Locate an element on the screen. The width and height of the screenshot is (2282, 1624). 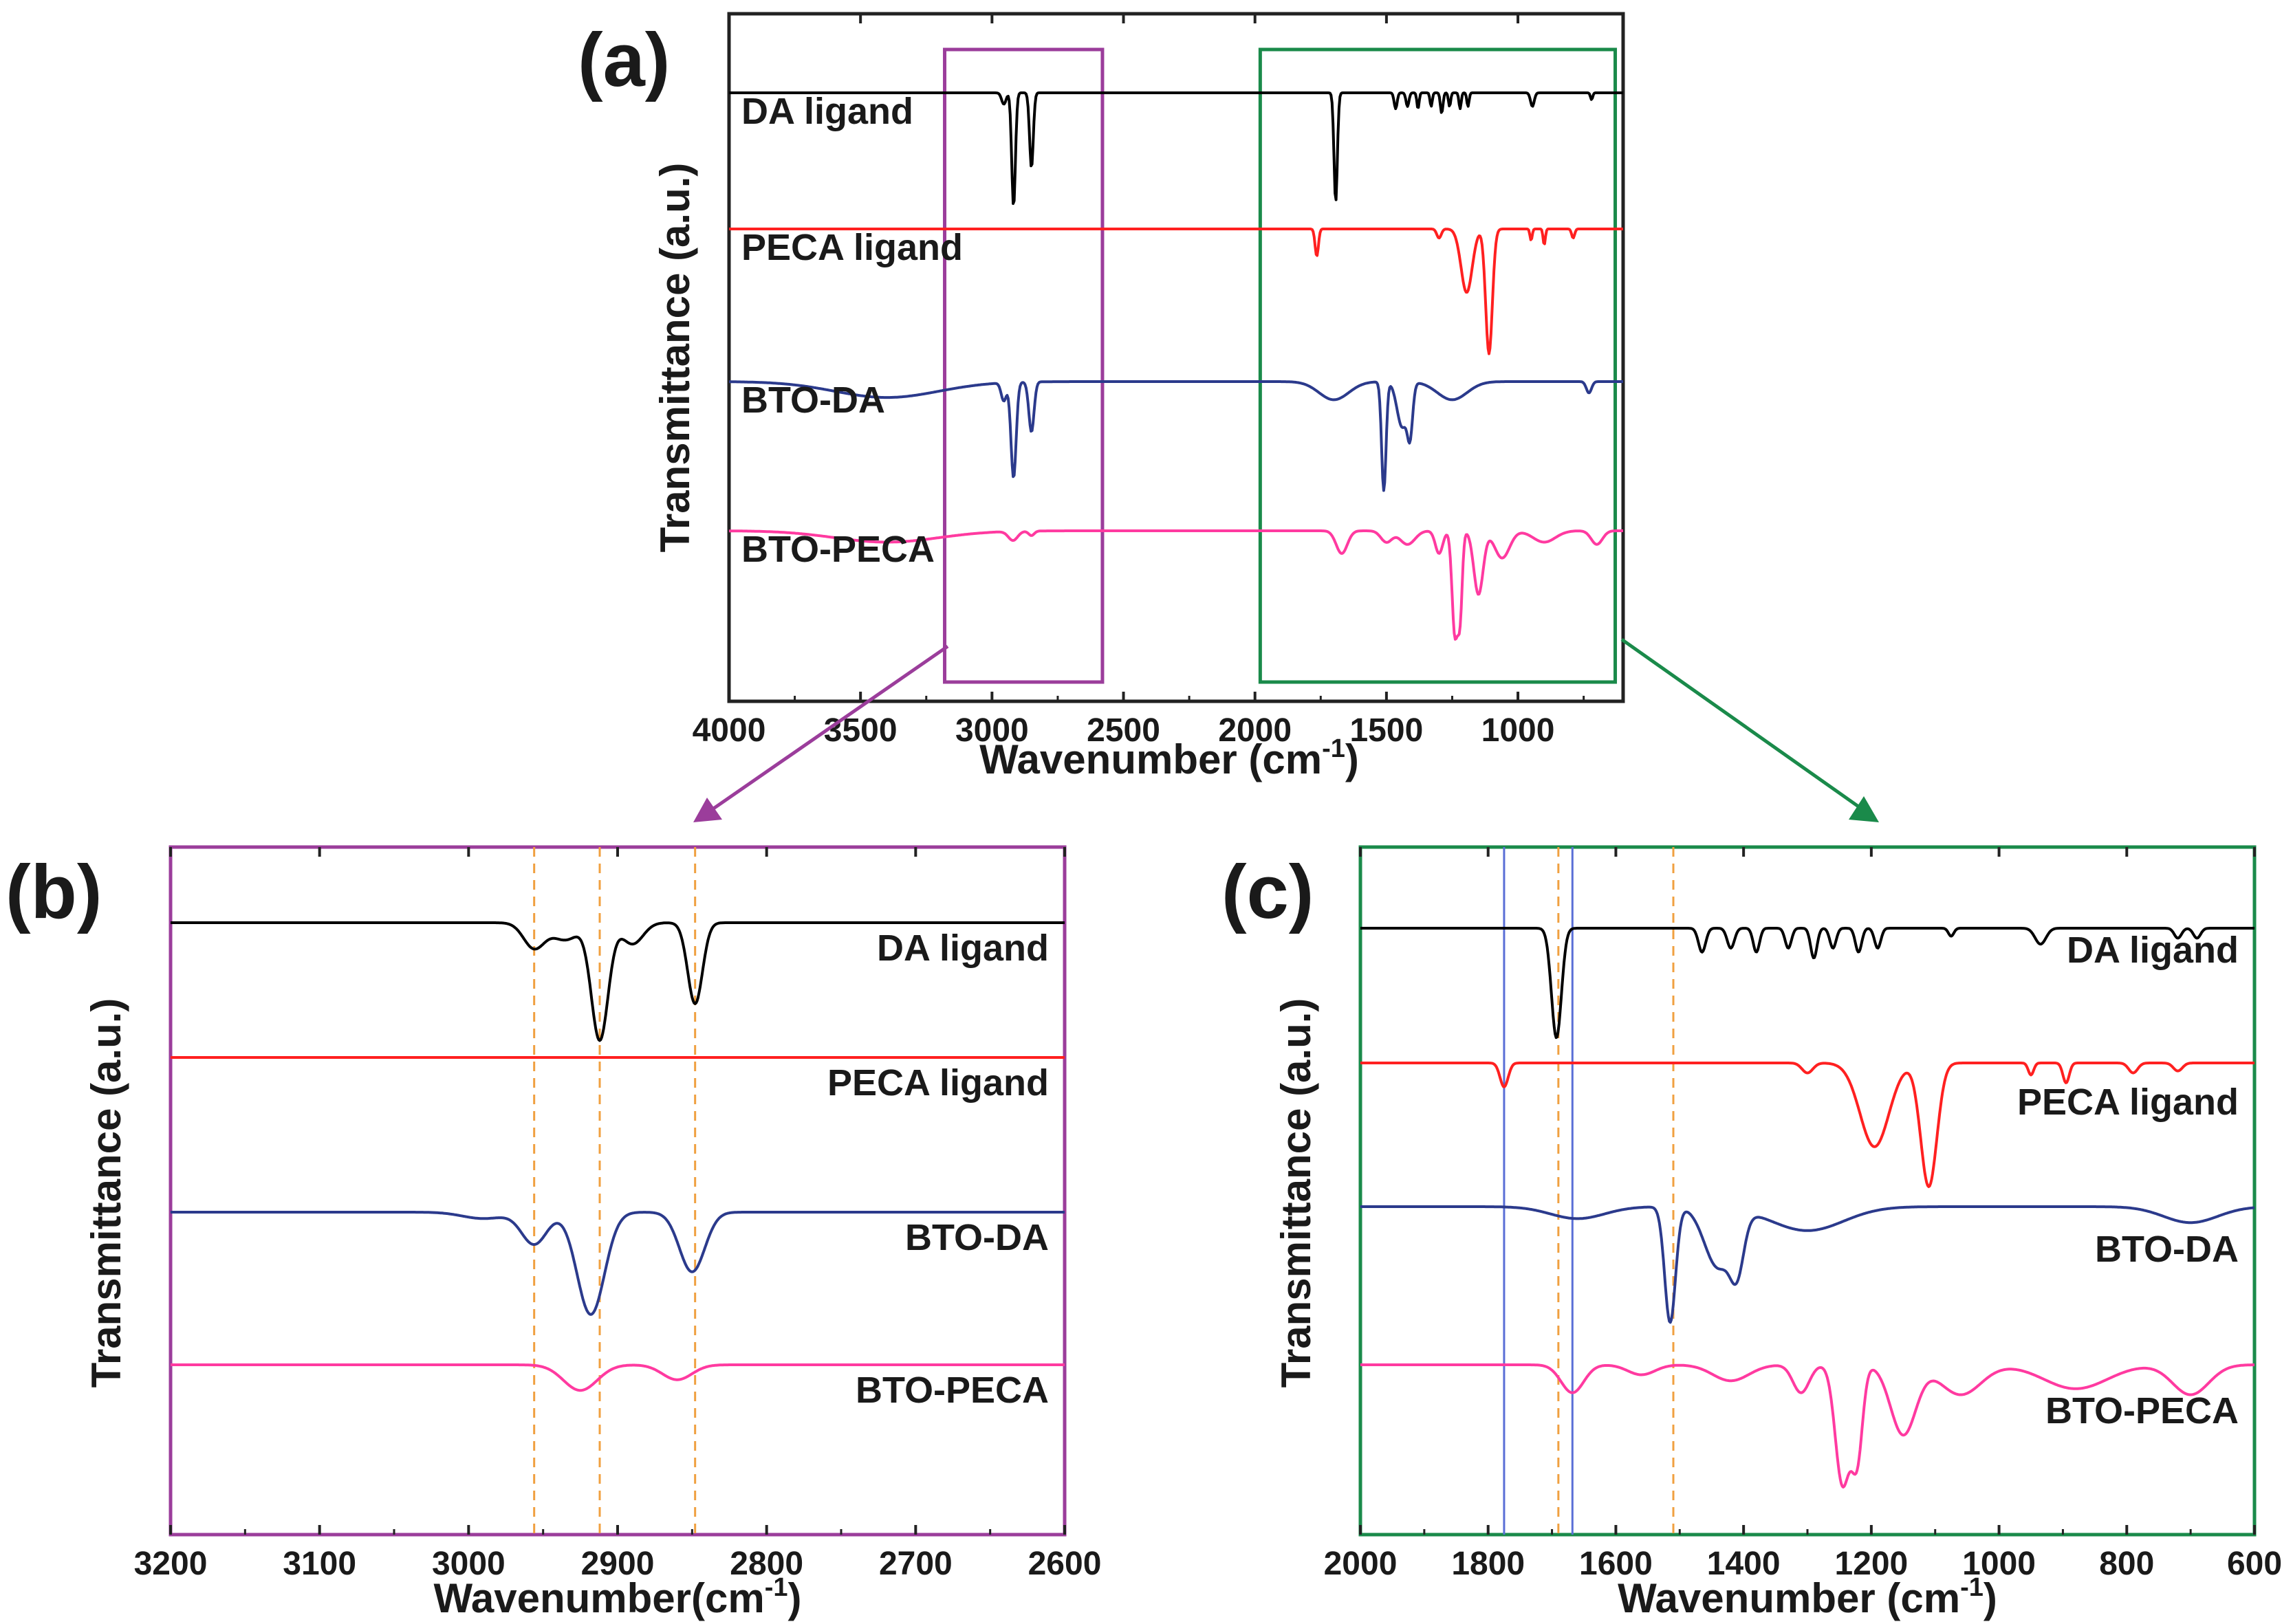
panel-c-ylabel: Transmittance (a.u.) is located at coordinates (1296, 1193).